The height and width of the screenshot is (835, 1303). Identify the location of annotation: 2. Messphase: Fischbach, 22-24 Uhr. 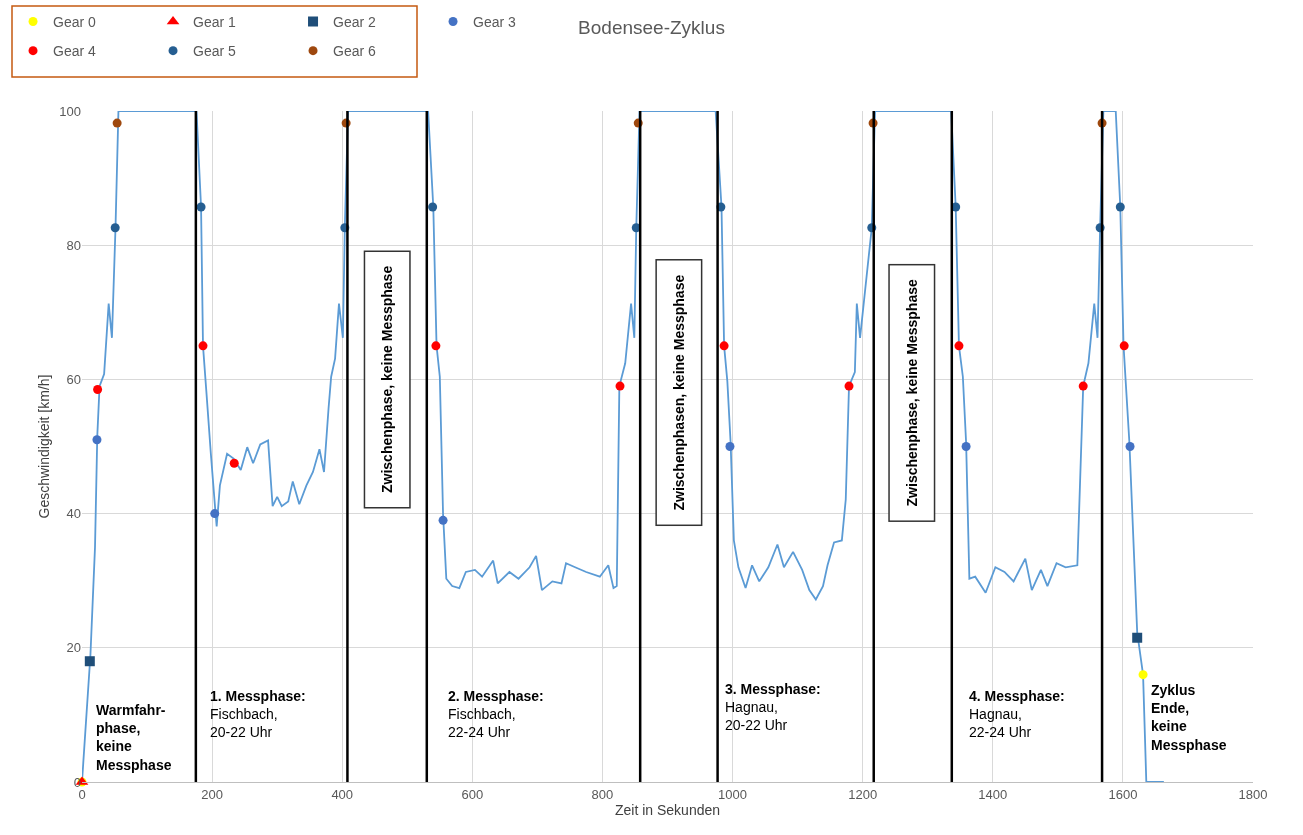
(496, 714).